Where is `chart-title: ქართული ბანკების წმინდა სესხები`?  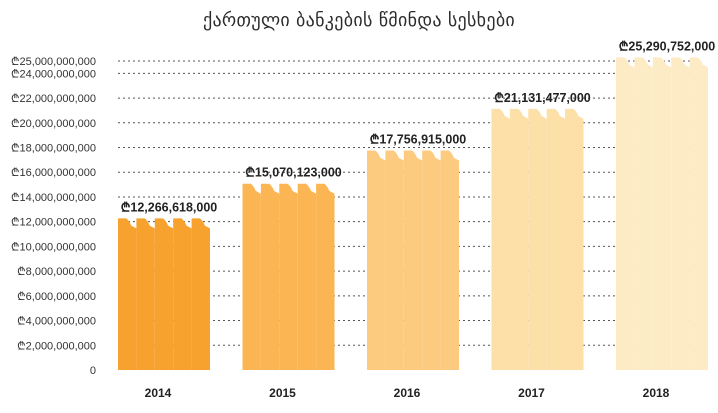 chart-title: ქართული ბანკების წმინდა სესხები is located at coordinates (359, 20).